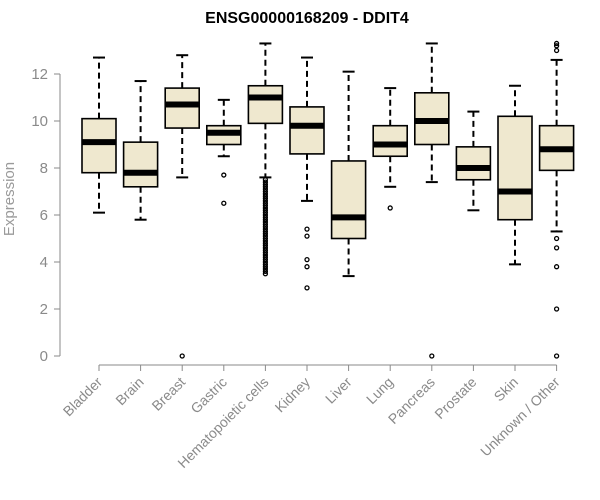  Describe the element at coordinates (83, 397) in the screenshot. I see `x-tick-label: Bladder` at that location.